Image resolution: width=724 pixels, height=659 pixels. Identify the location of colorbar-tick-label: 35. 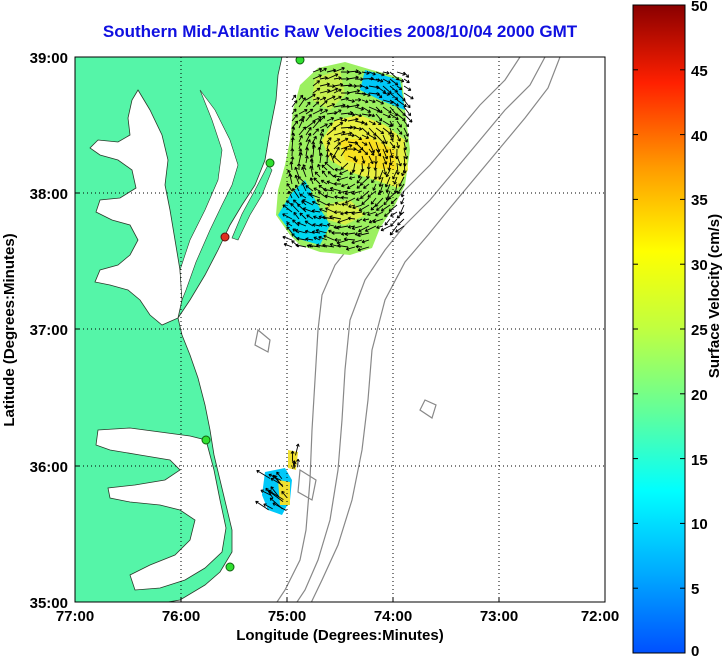
(699, 200).